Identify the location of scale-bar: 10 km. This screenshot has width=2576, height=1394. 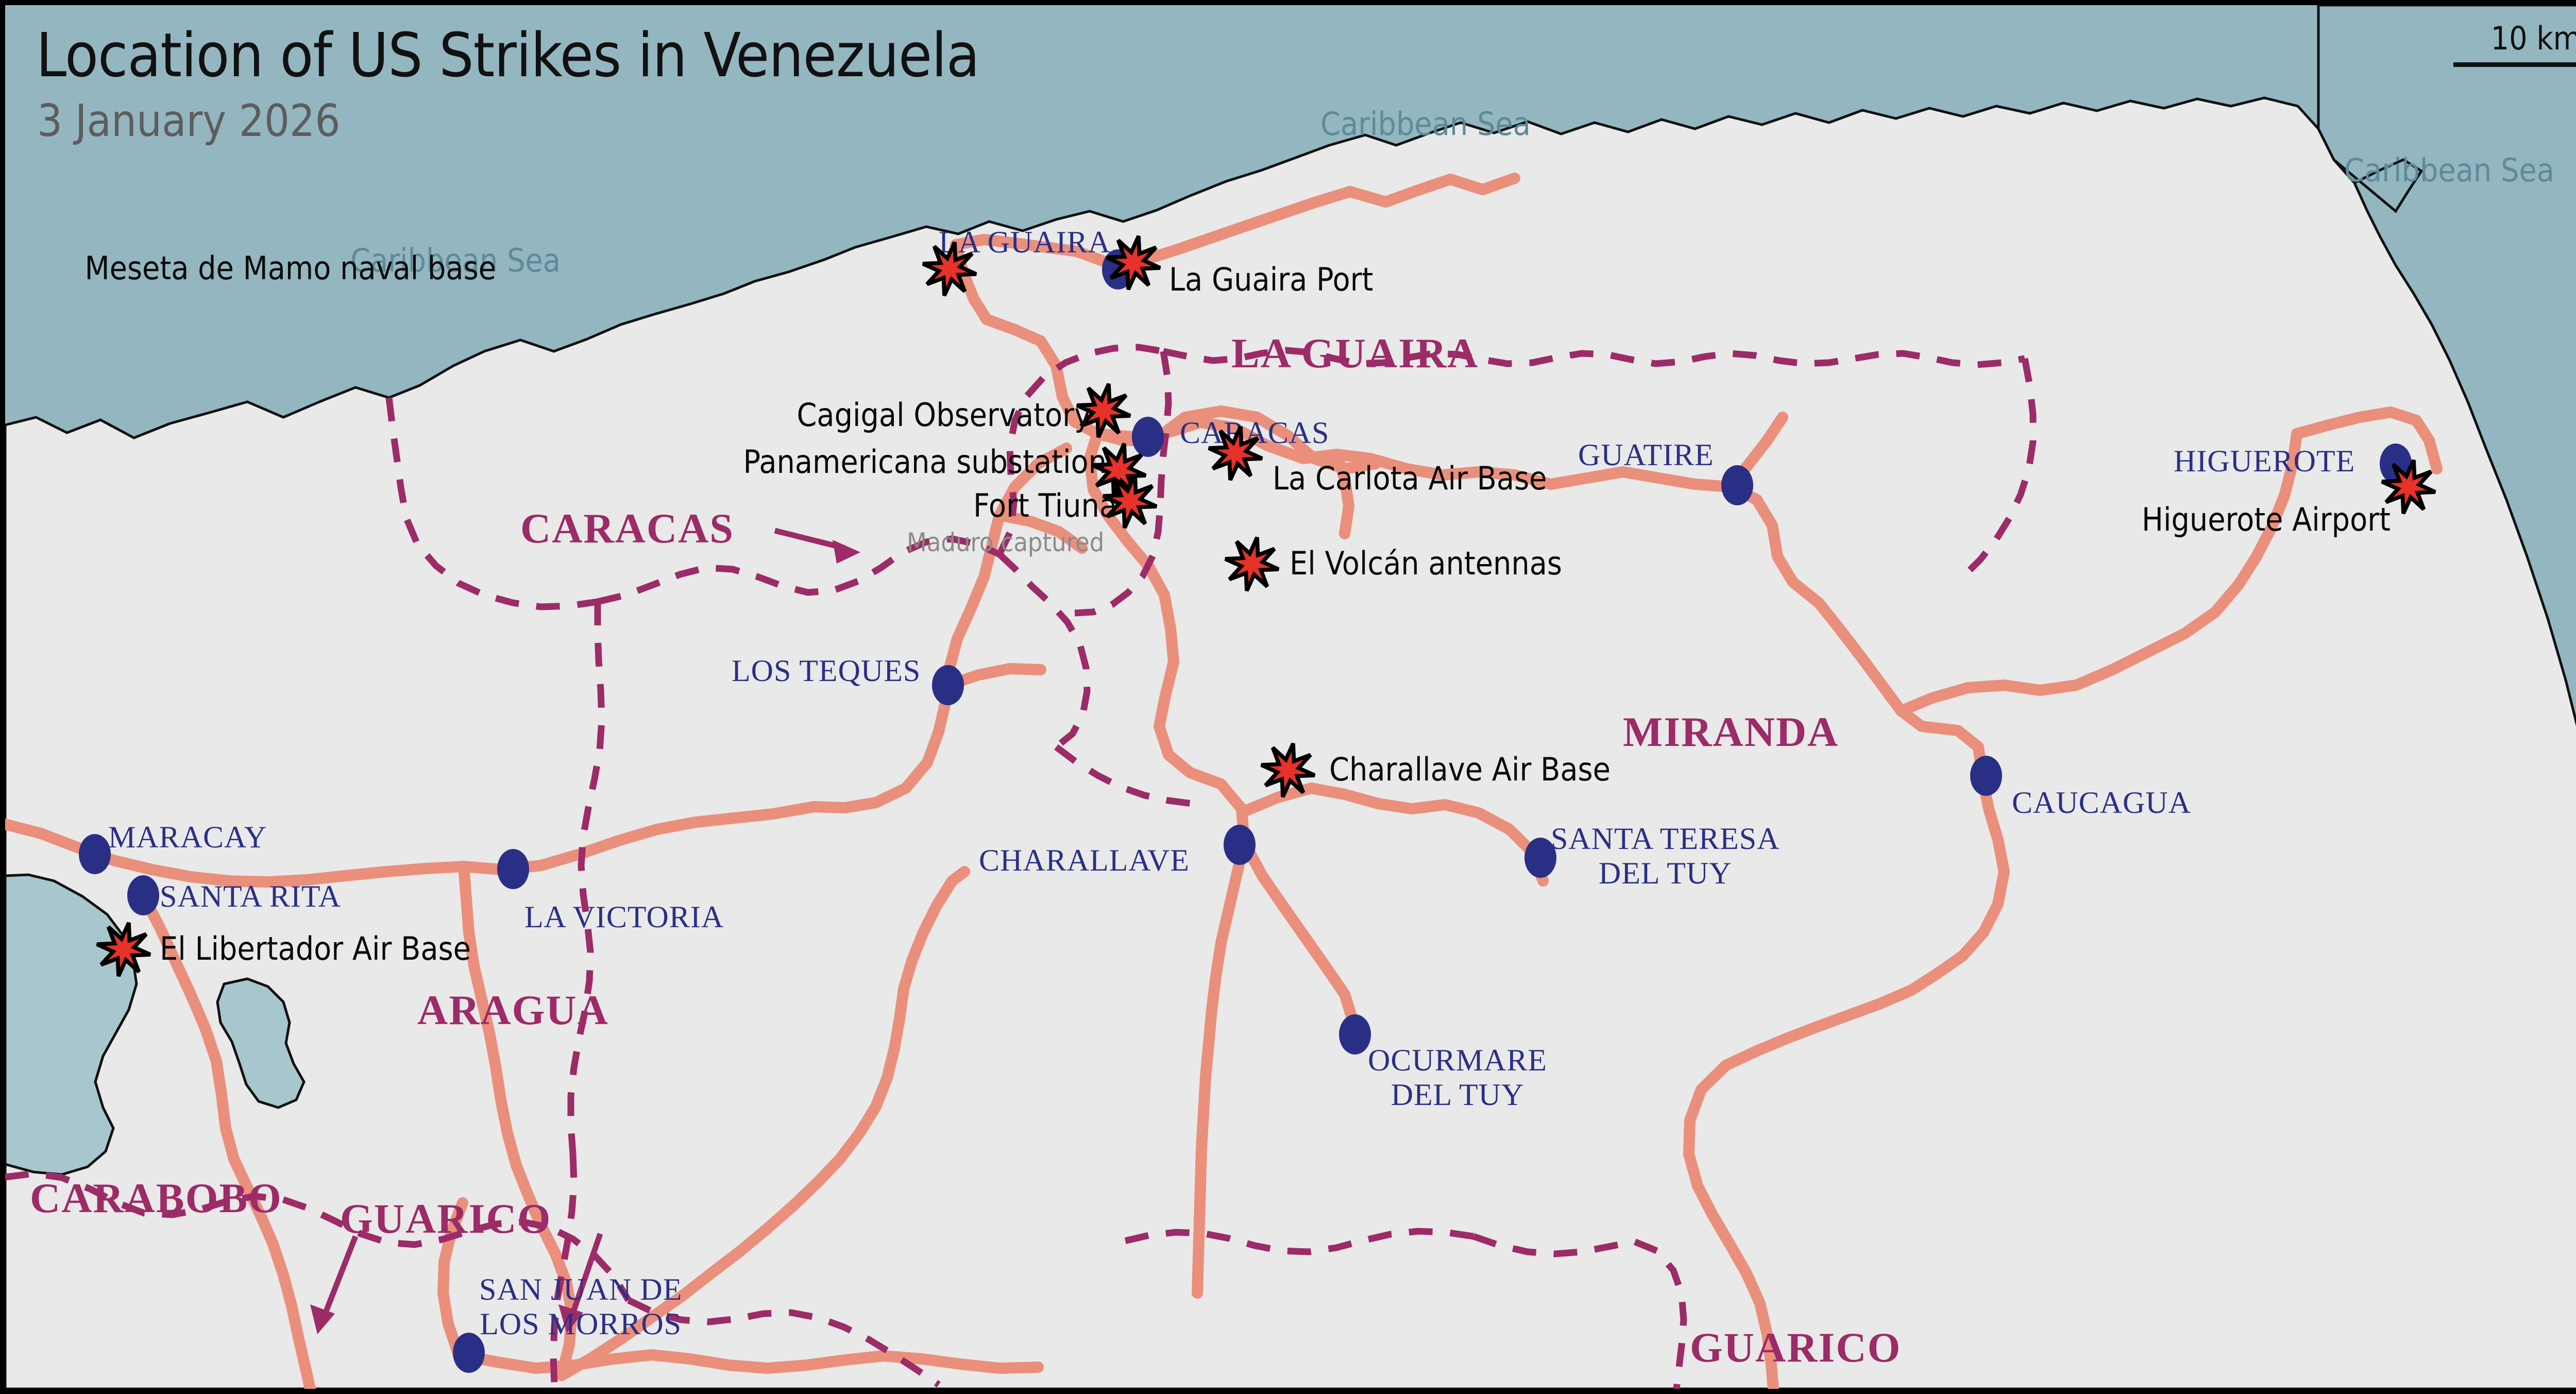
(2514, 43).